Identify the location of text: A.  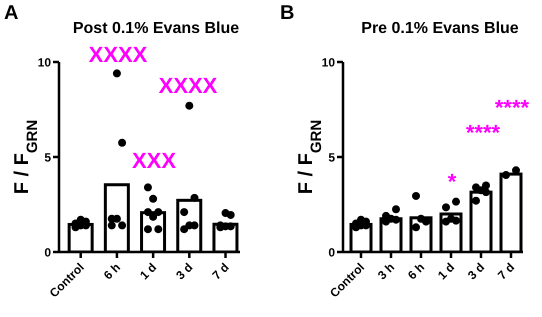
(11, 13).